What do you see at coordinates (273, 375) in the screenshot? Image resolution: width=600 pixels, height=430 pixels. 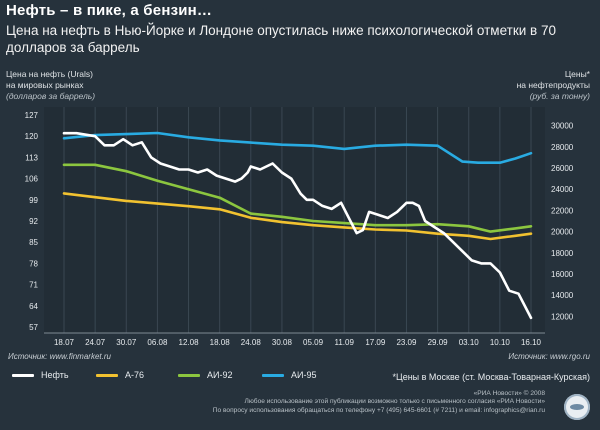 I see `legend-swatch-ai95` at bounding box center [273, 375].